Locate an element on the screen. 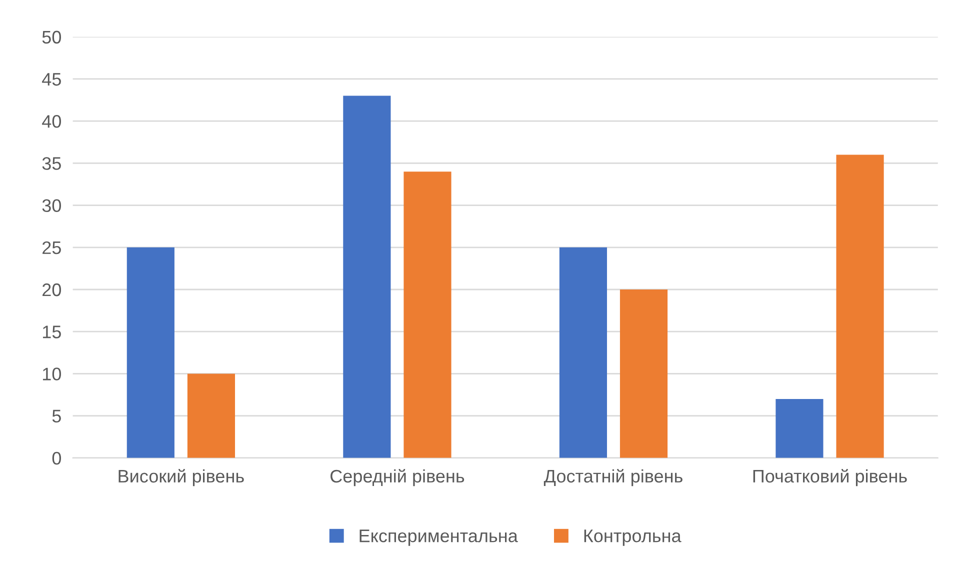  x-tick-label: Високий рівень is located at coordinates (181, 477).